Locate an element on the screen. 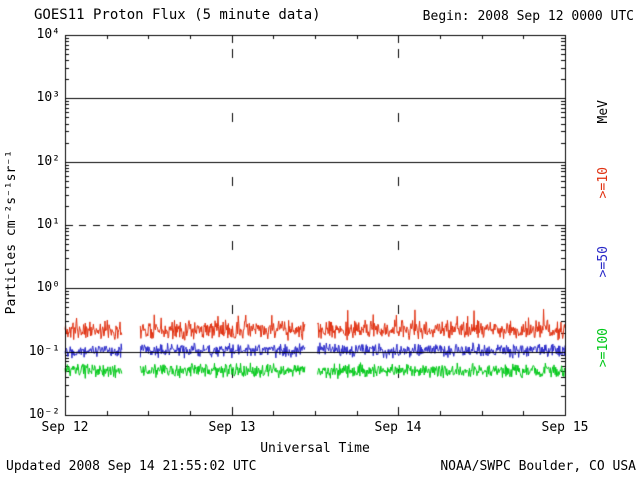  x-tick-label: Sep 12 is located at coordinates (65, 427).